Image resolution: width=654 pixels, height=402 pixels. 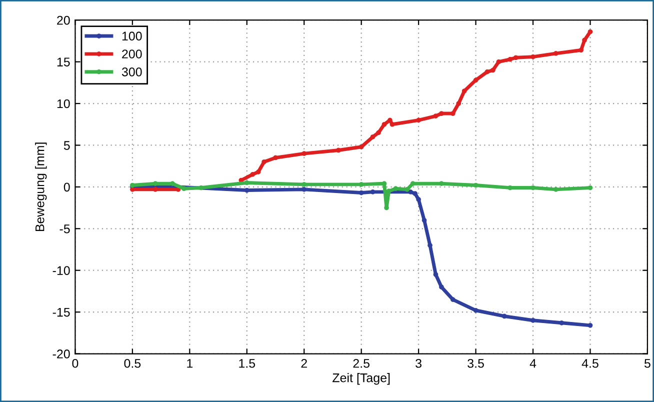 What do you see at coordinates (647, 363) in the screenshot?
I see `x-tick-label: 5` at bounding box center [647, 363].